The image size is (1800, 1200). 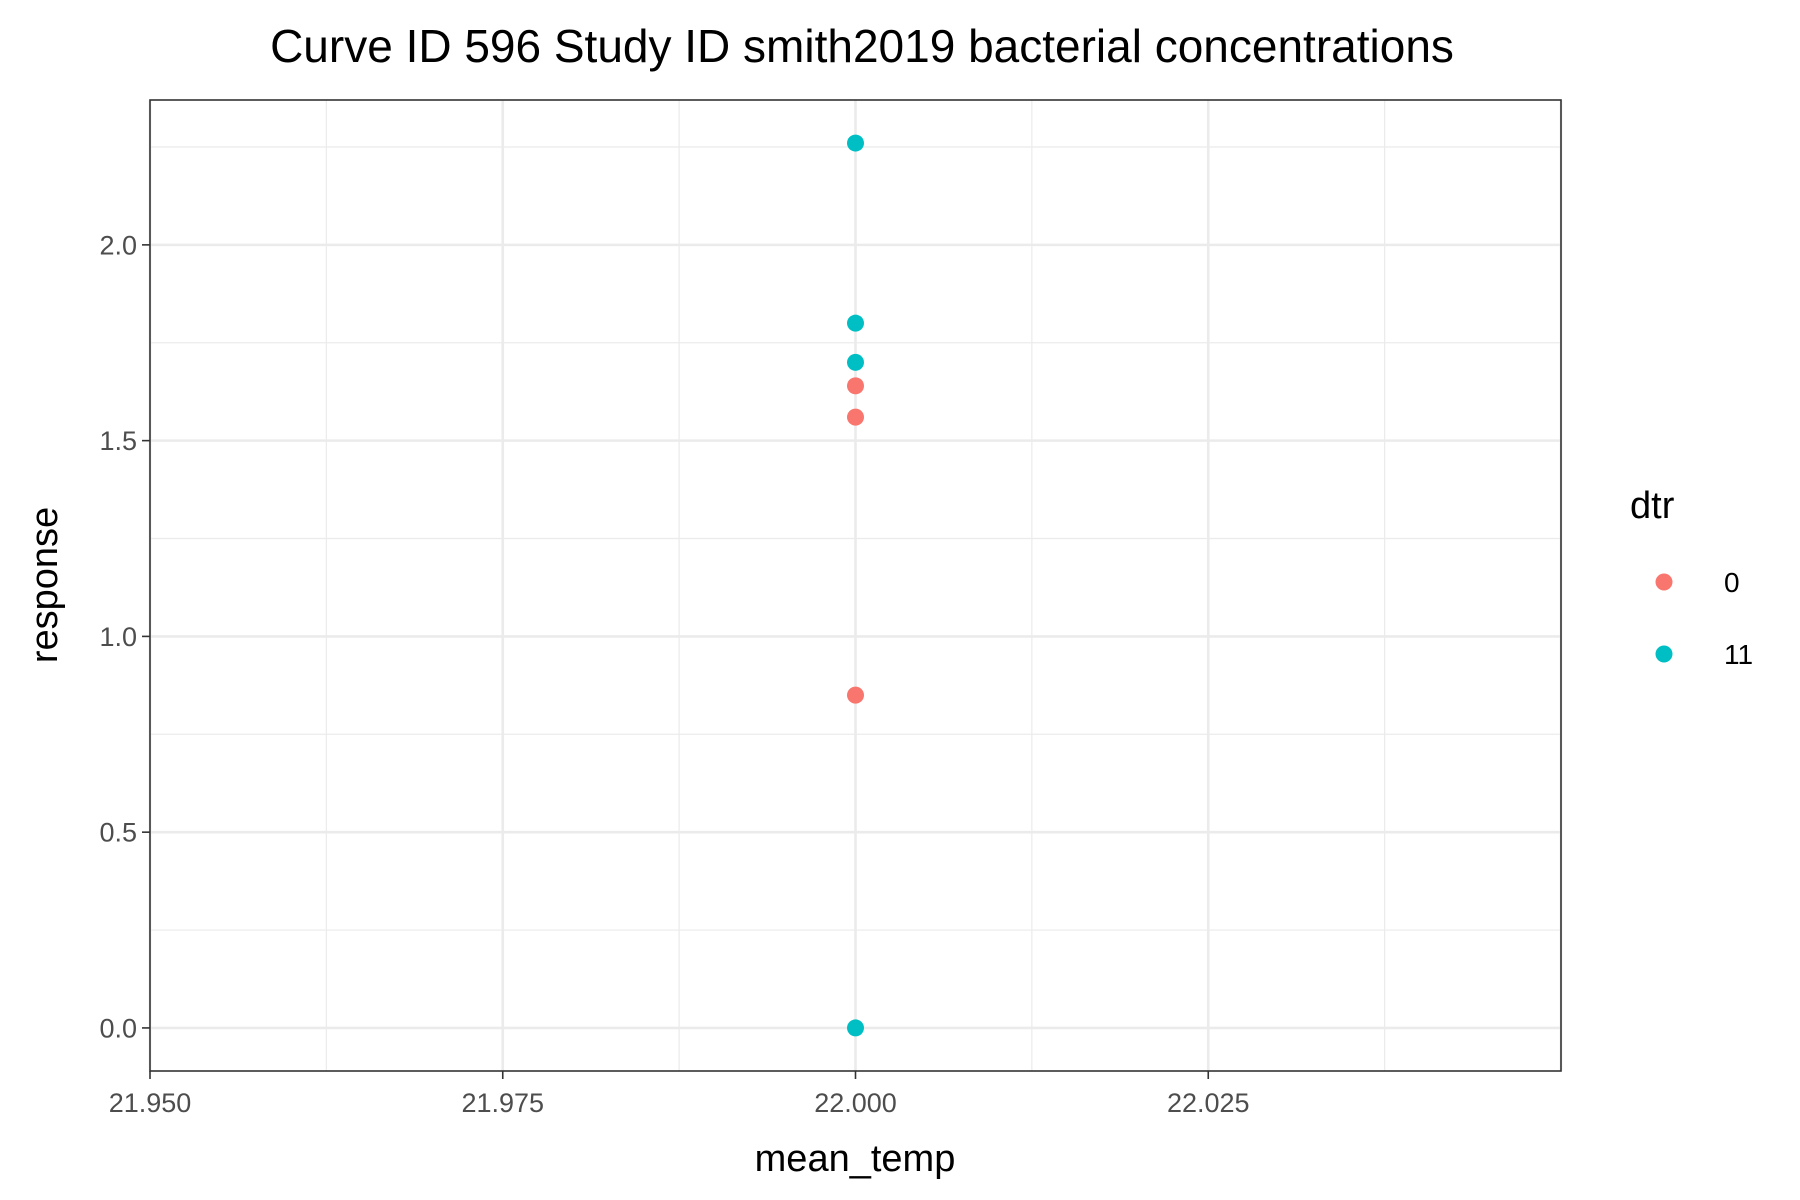 I want to click on y-tick-label: 1.0, so click(x=118, y=637).